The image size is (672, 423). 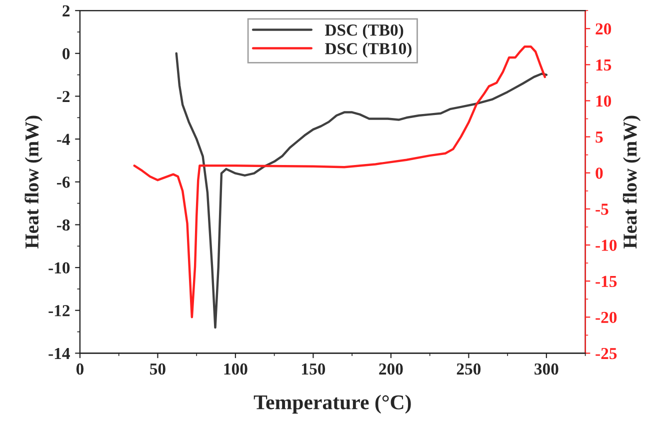 I want to click on x-tick-label: 300, so click(x=546, y=369).